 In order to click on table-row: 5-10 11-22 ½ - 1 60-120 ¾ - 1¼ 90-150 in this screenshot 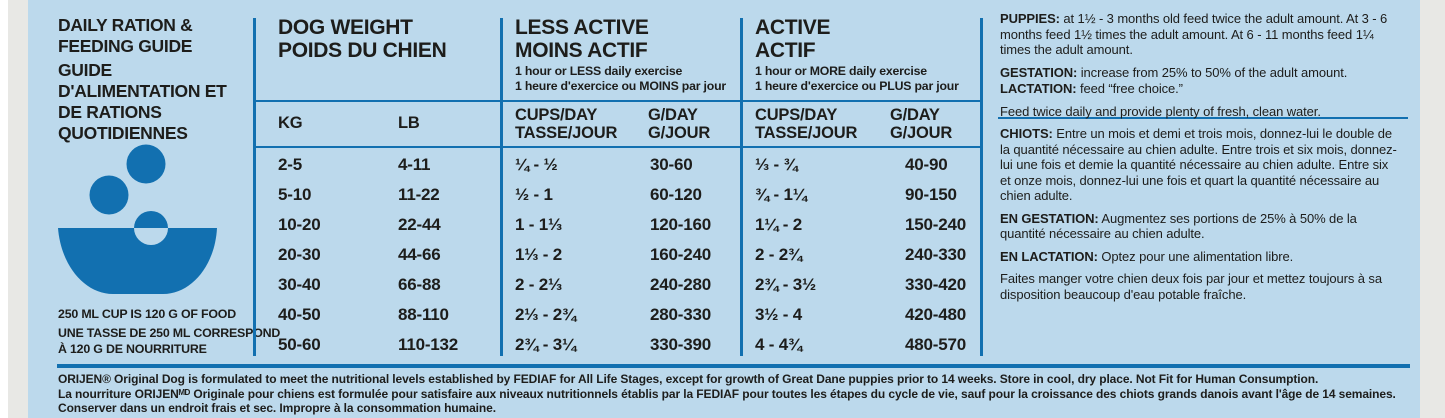, I will do `click(620, 195)`.